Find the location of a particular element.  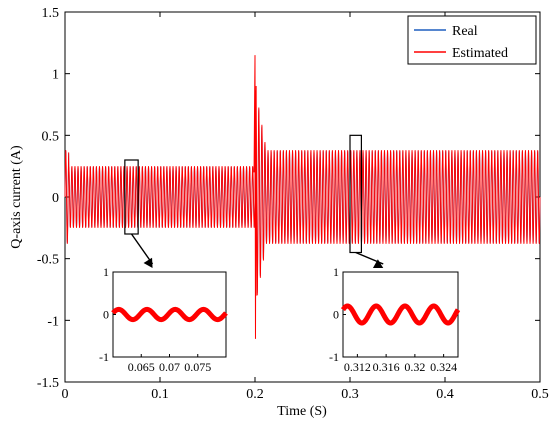

y-tick-label: -0.5 is located at coordinates (48, 260).